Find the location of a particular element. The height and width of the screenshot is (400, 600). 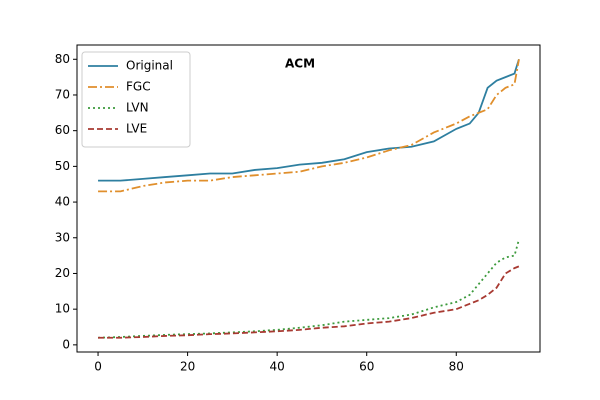

legend-label: FGC is located at coordinates (138, 87).